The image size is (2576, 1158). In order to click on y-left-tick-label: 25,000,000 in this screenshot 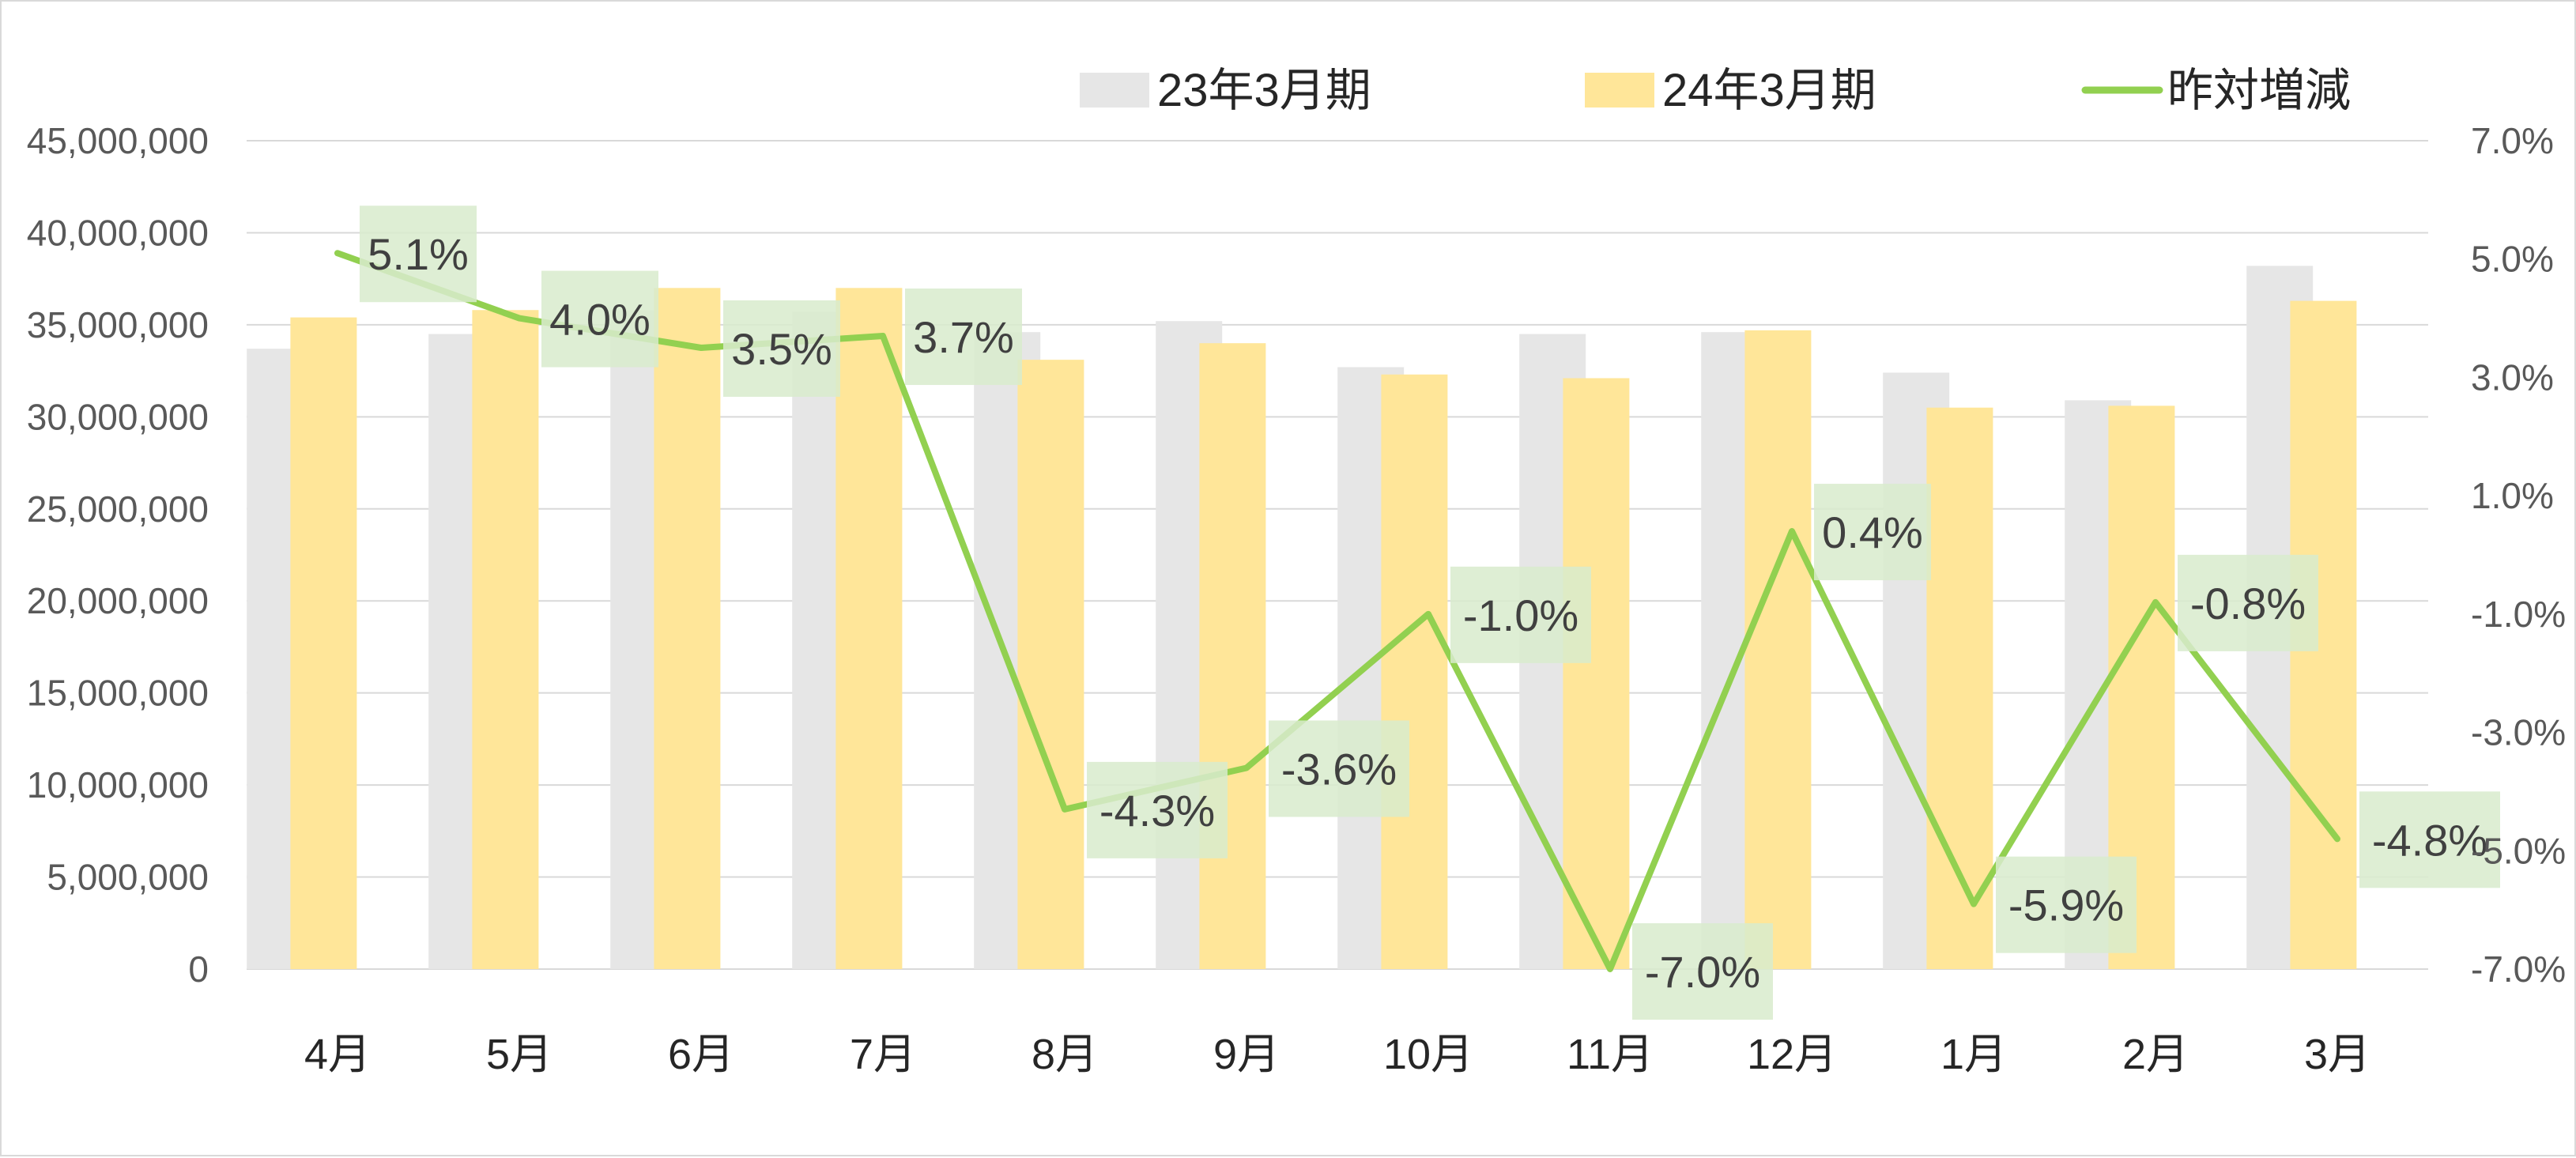, I will do `click(118, 509)`.